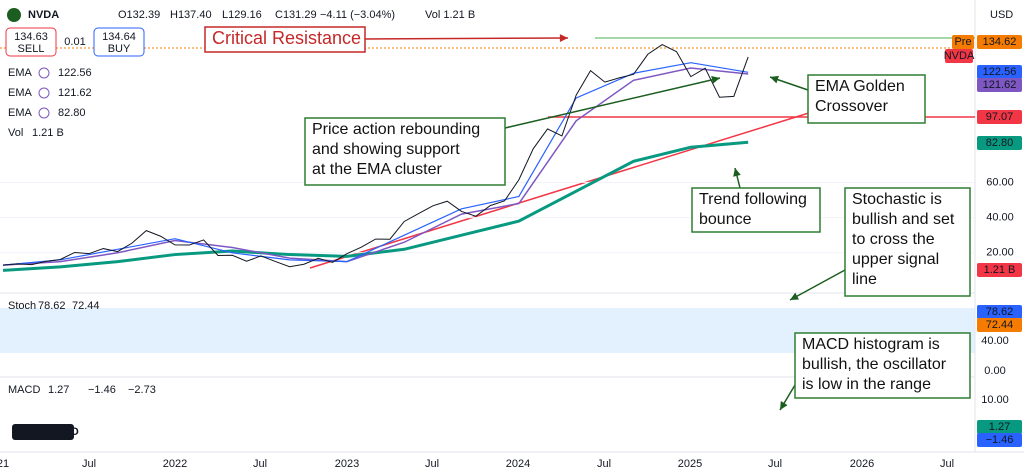 This screenshot has height=475, width=1024. What do you see at coordinates (1000, 182) in the screenshot?
I see `price-tick-label: 60.00` at bounding box center [1000, 182].